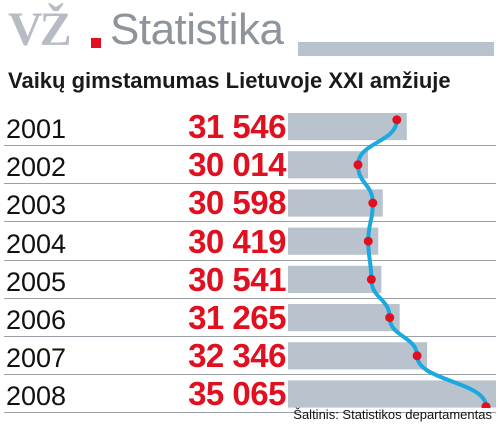 This screenshot has height=431, width=500. What do you see at coordinates (36, 167) in the screenshot?
I see `year-label: 2002` at bounding box center [36, 167].